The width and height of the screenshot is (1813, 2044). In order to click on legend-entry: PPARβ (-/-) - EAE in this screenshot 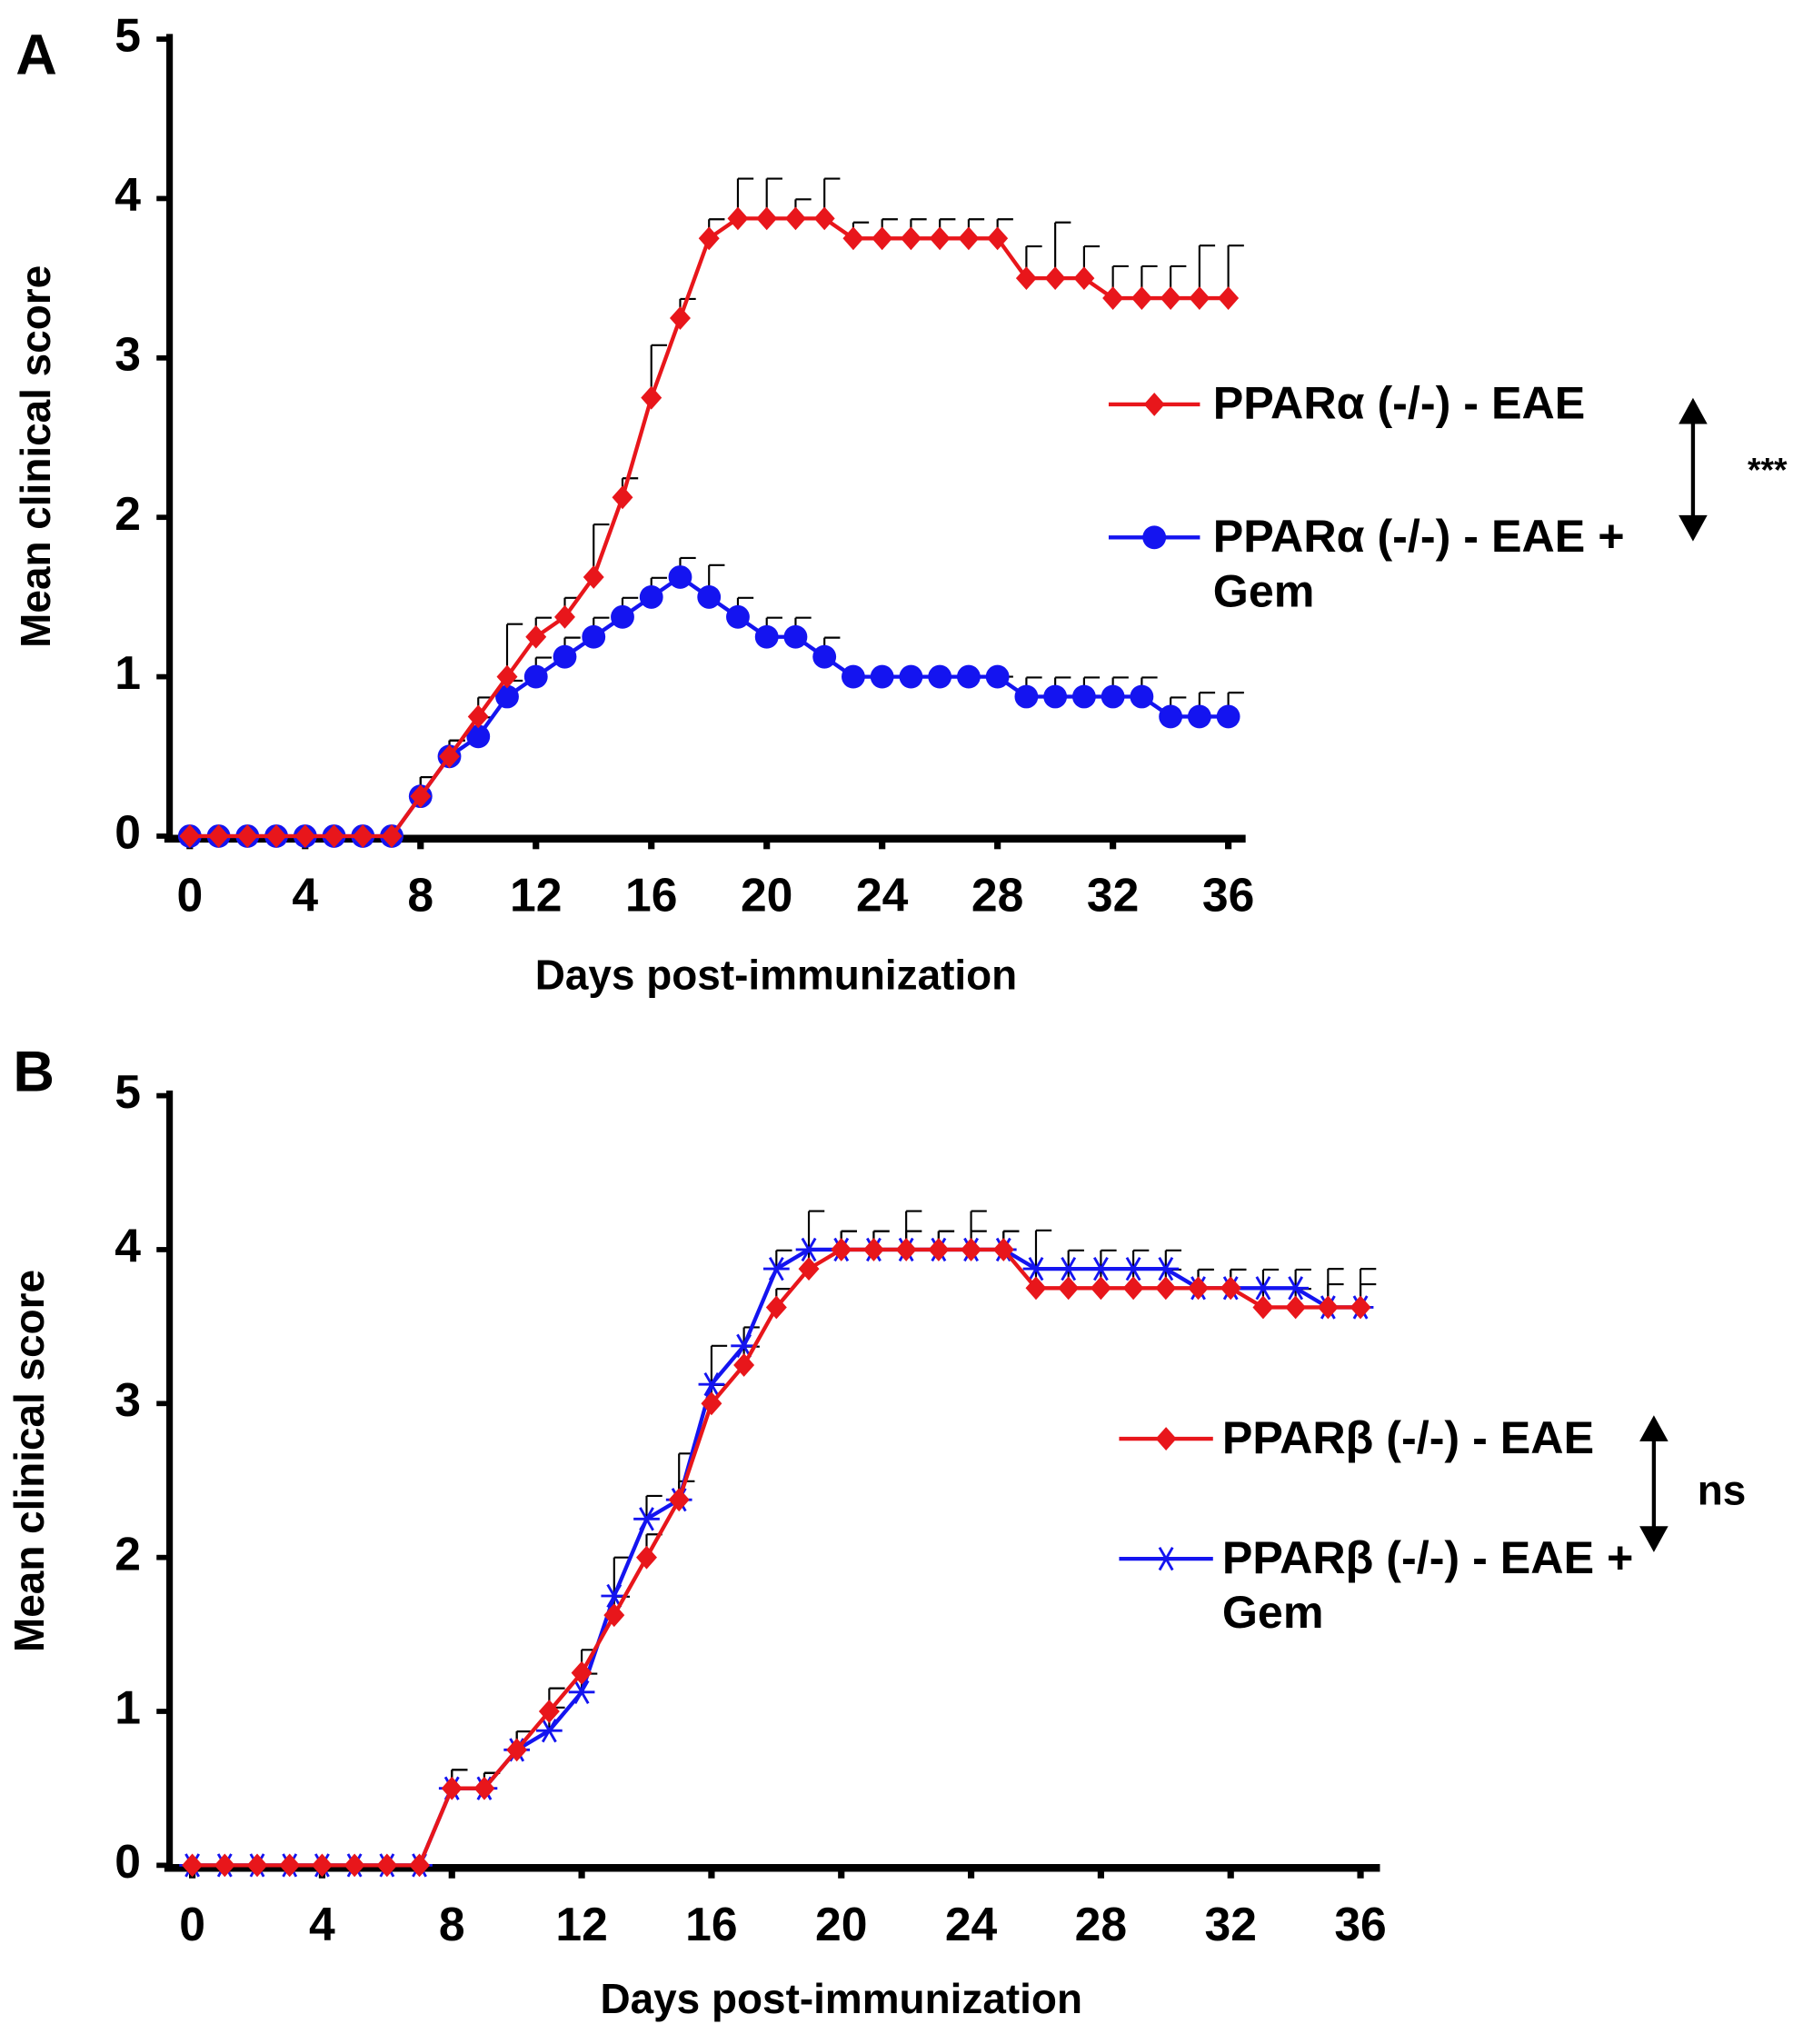, I will do `click(1408, 1438)`.